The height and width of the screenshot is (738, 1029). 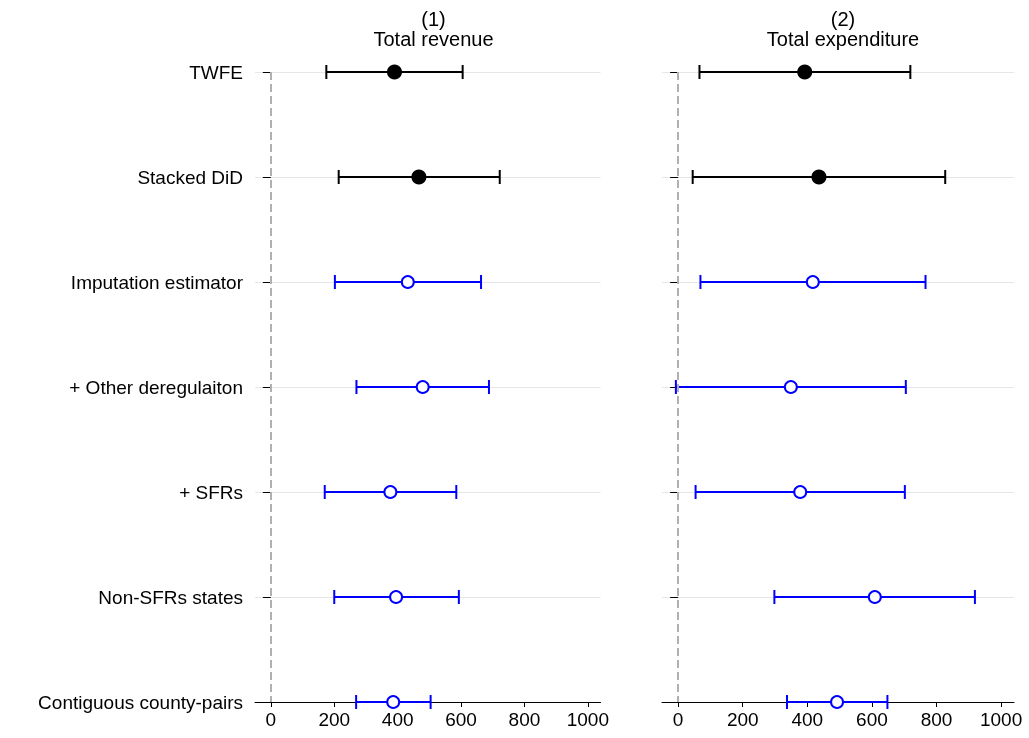 What do you see at coordinates (190, 177) in the screenshot?
I see `y-tick-label: Stacked DiD` at bounding box center [190, 177].